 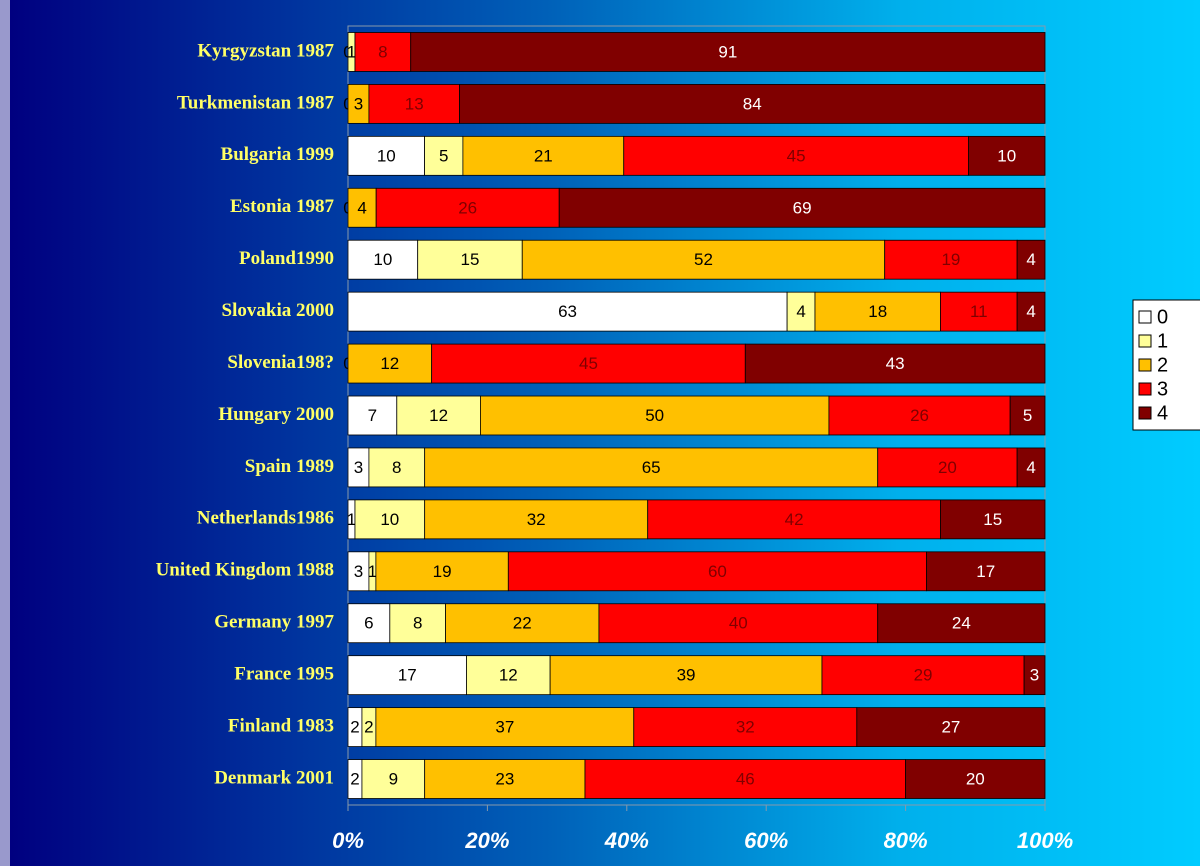 What do you see at coordinates (486, 840) in the screenshot?
I see `x-tick-label: 20%` at bounding box center [486, 840].